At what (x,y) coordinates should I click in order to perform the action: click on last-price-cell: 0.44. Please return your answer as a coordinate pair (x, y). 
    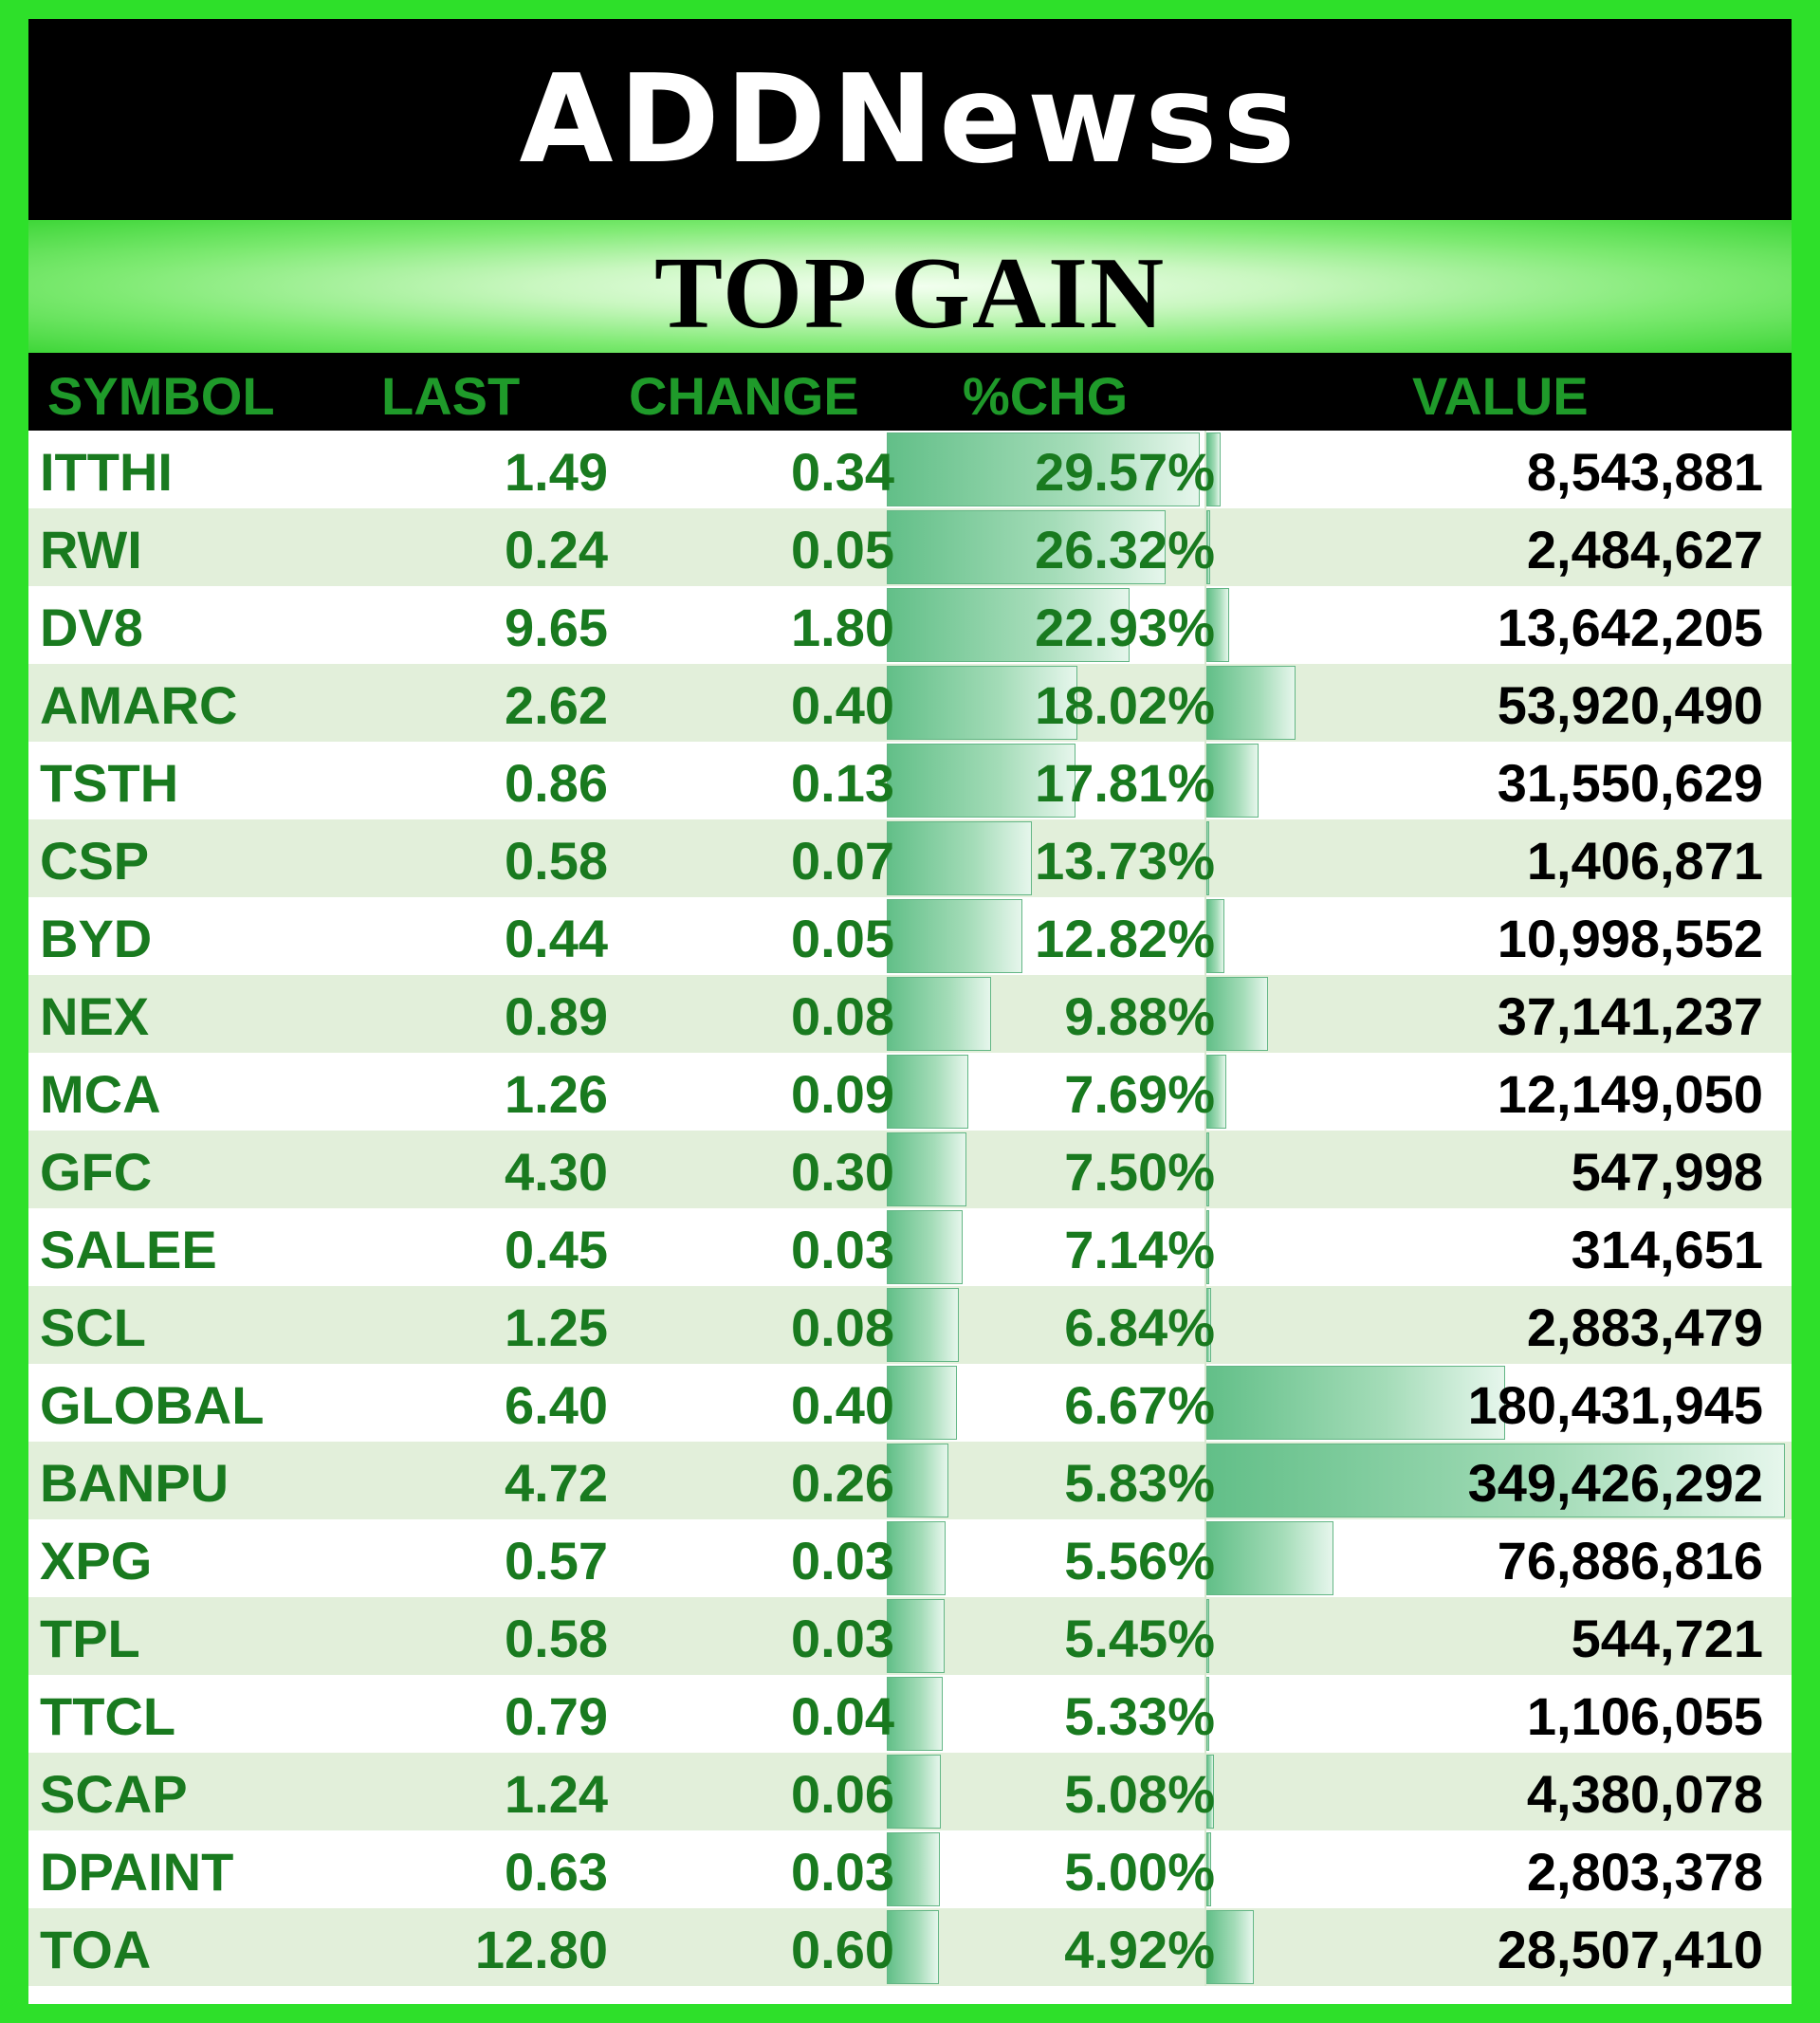
    Looking at the image, I should click on (556, 938).